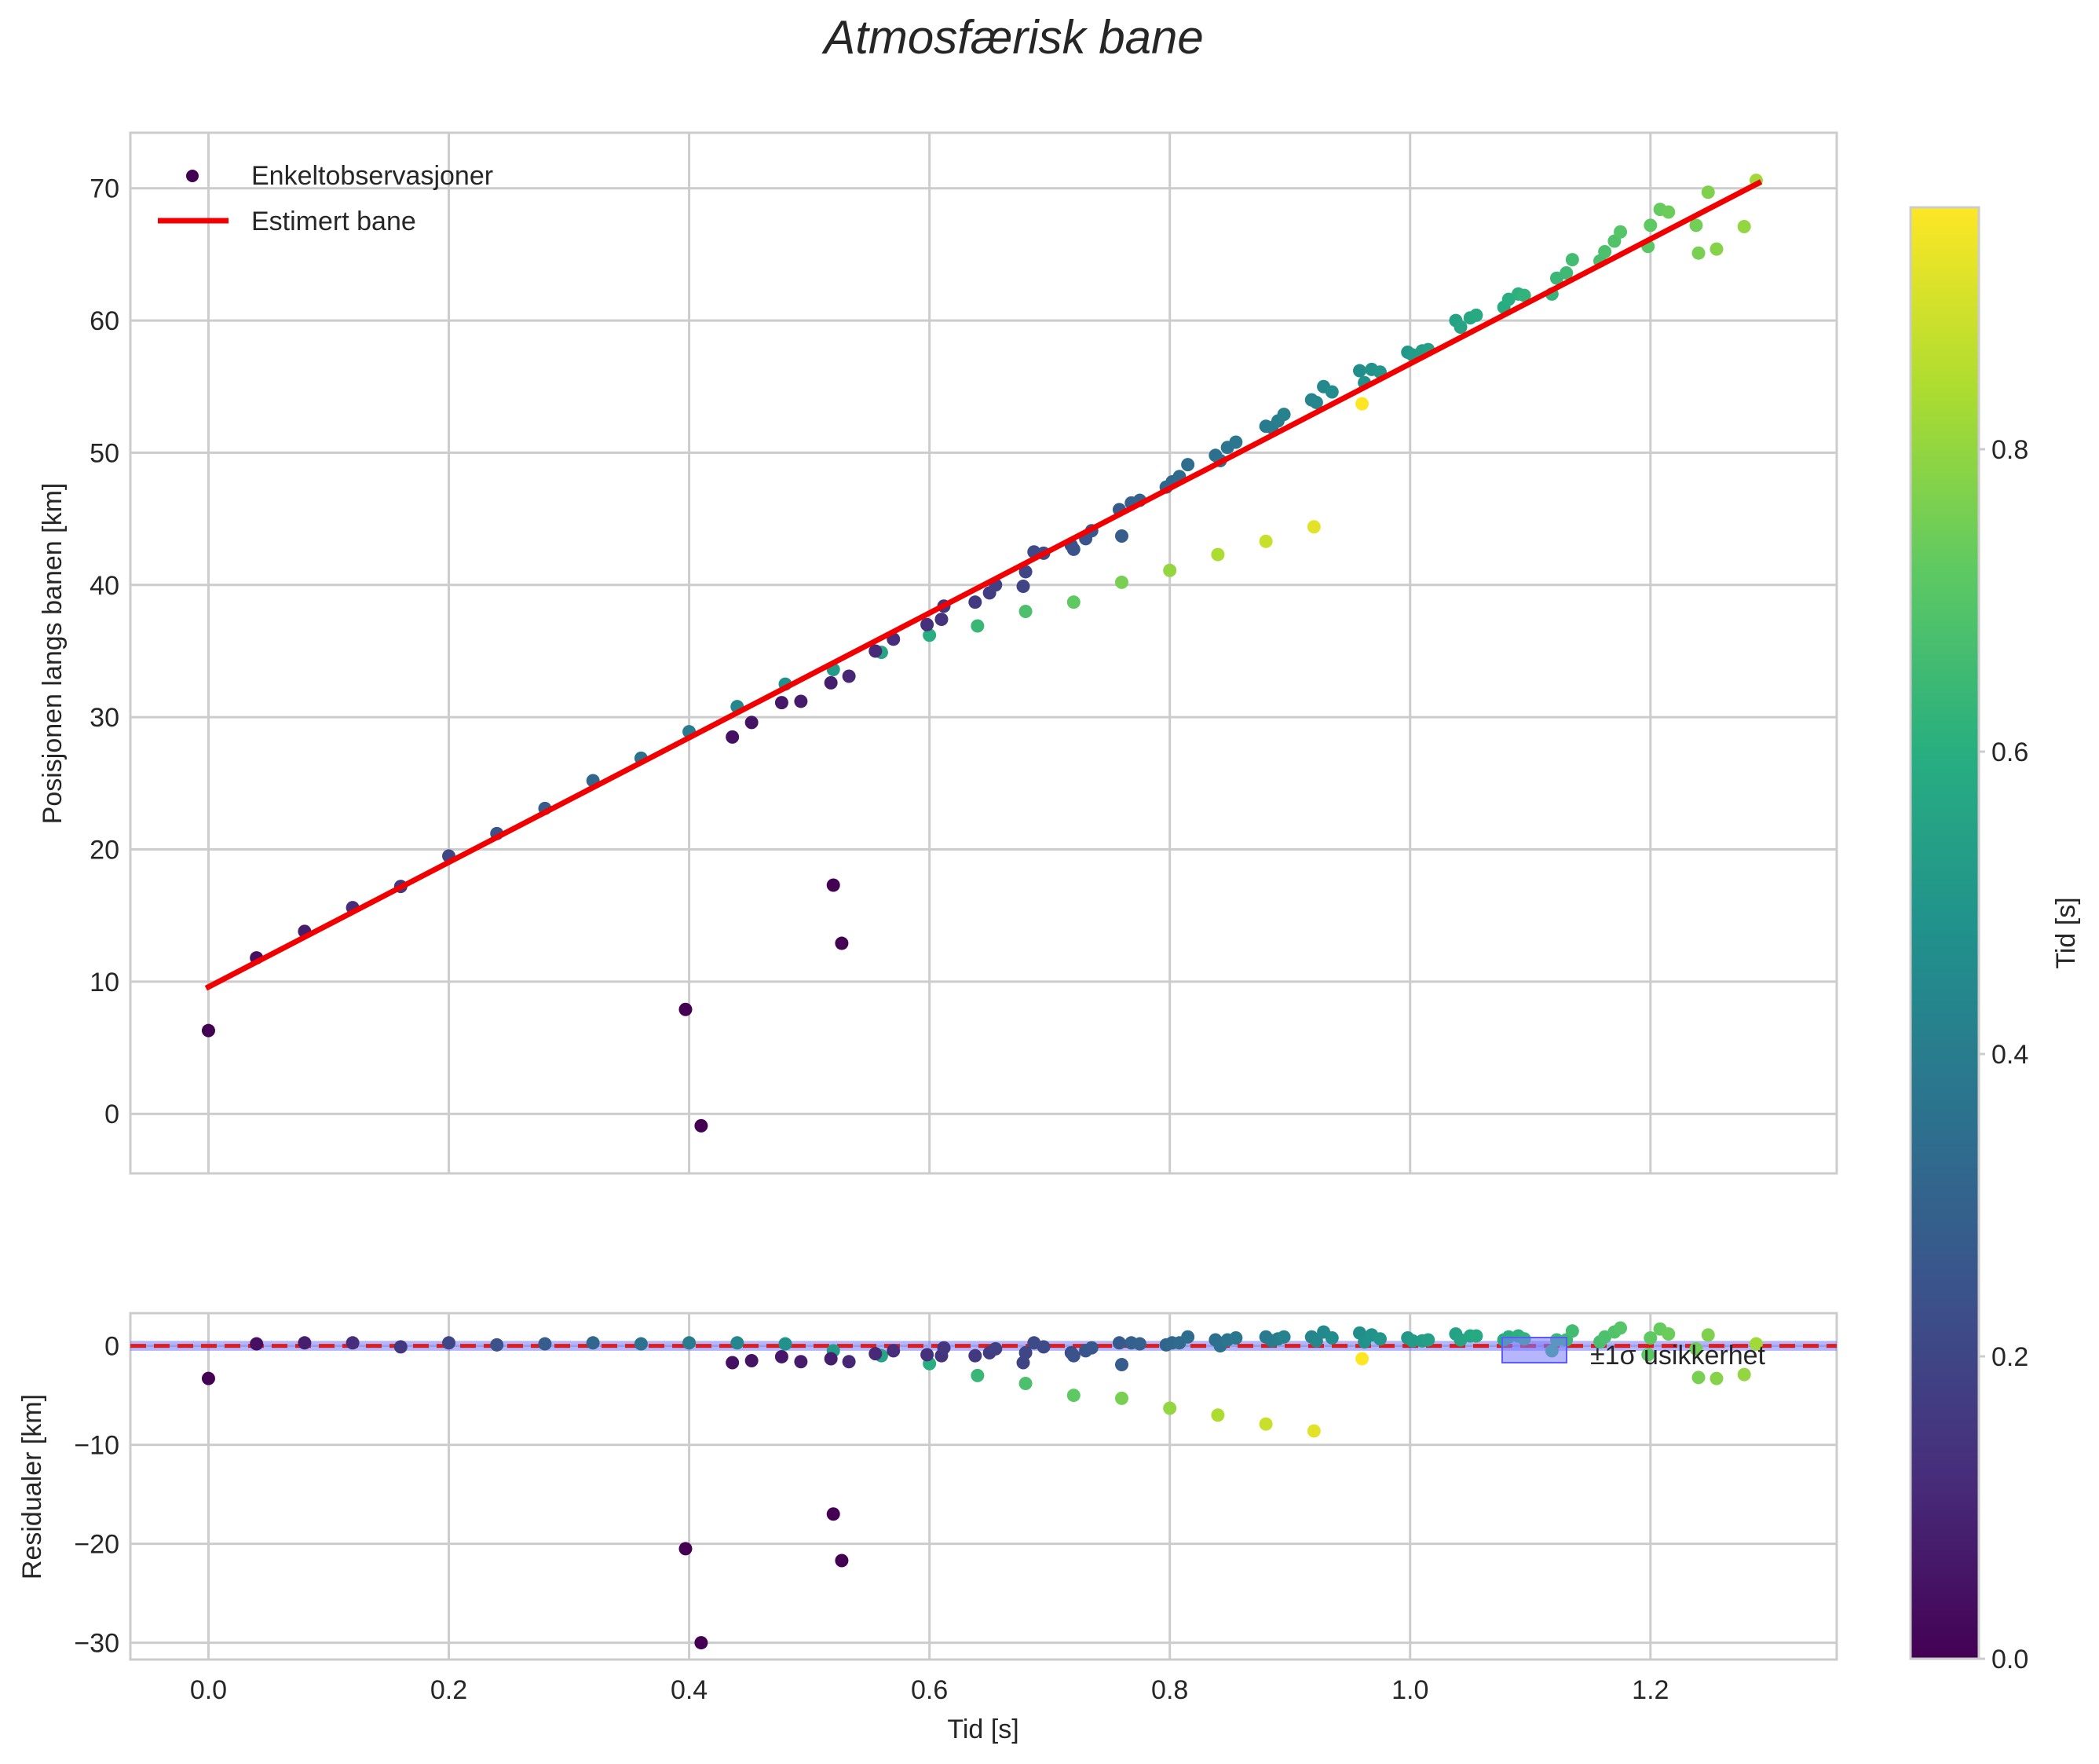  I want to click on colorbar-tick-labels: 0.0 0.2 0.4 0.6 0.8, so click(2003, 1054).